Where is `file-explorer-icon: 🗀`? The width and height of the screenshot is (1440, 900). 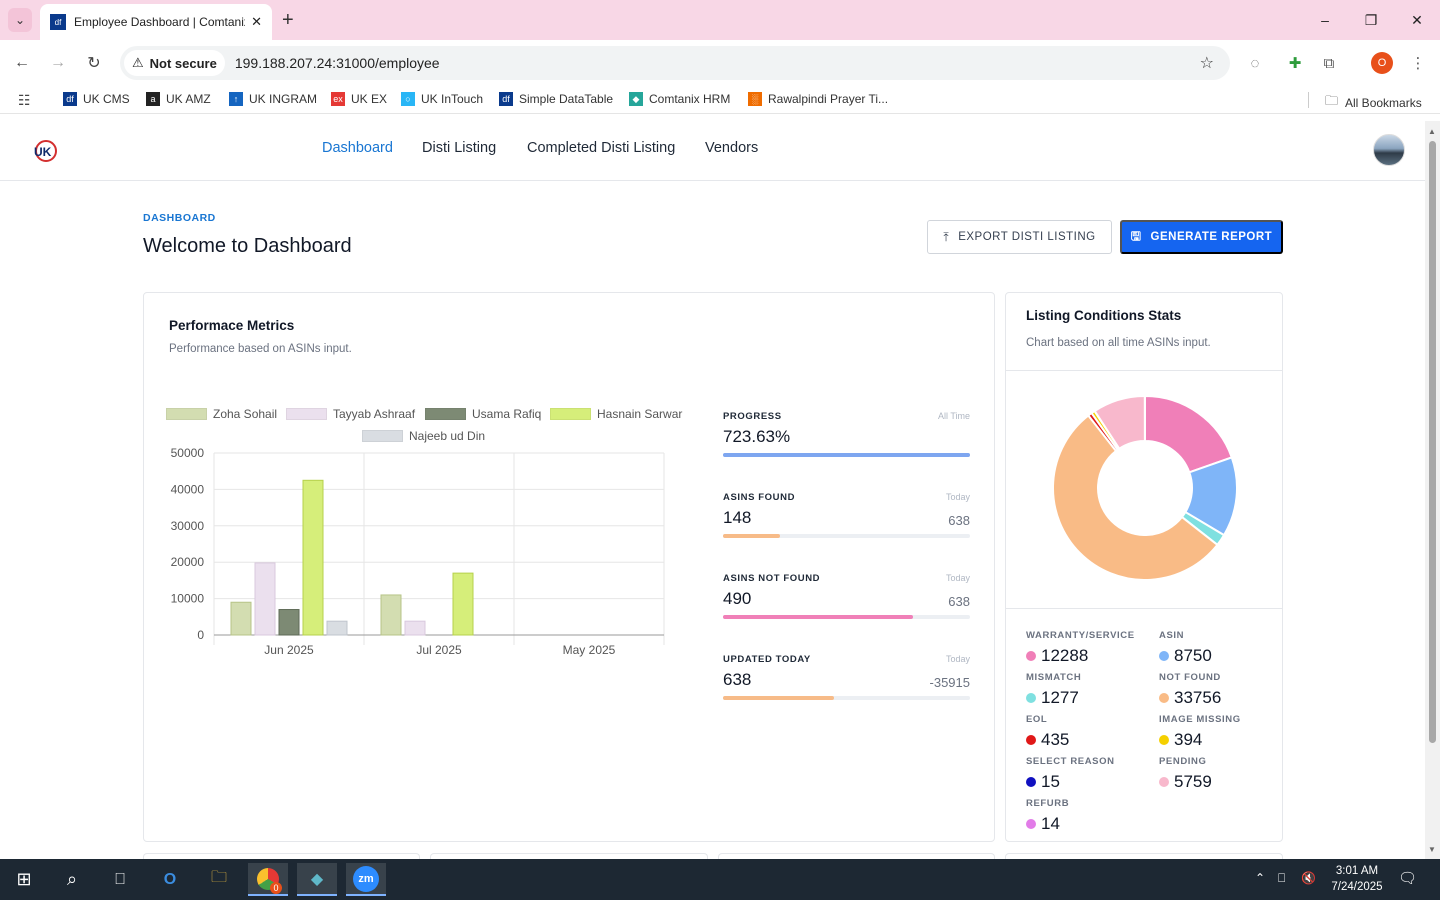 file-explorer-icon: 🗀 is located at coordinates (218, 877).